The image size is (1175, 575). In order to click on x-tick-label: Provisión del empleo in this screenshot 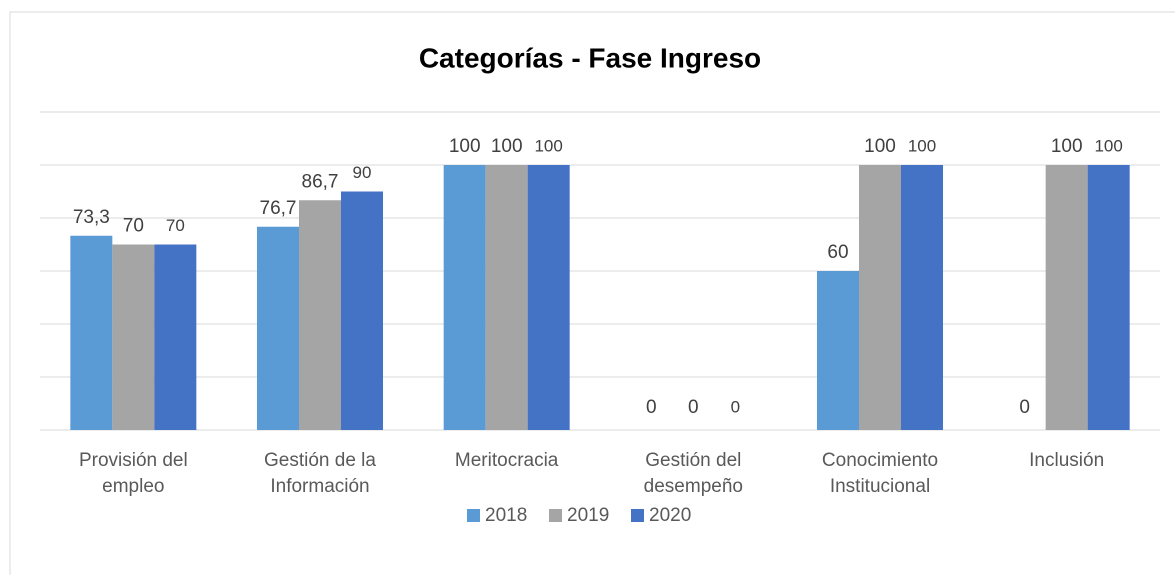, I will do `click(133, 473)`.